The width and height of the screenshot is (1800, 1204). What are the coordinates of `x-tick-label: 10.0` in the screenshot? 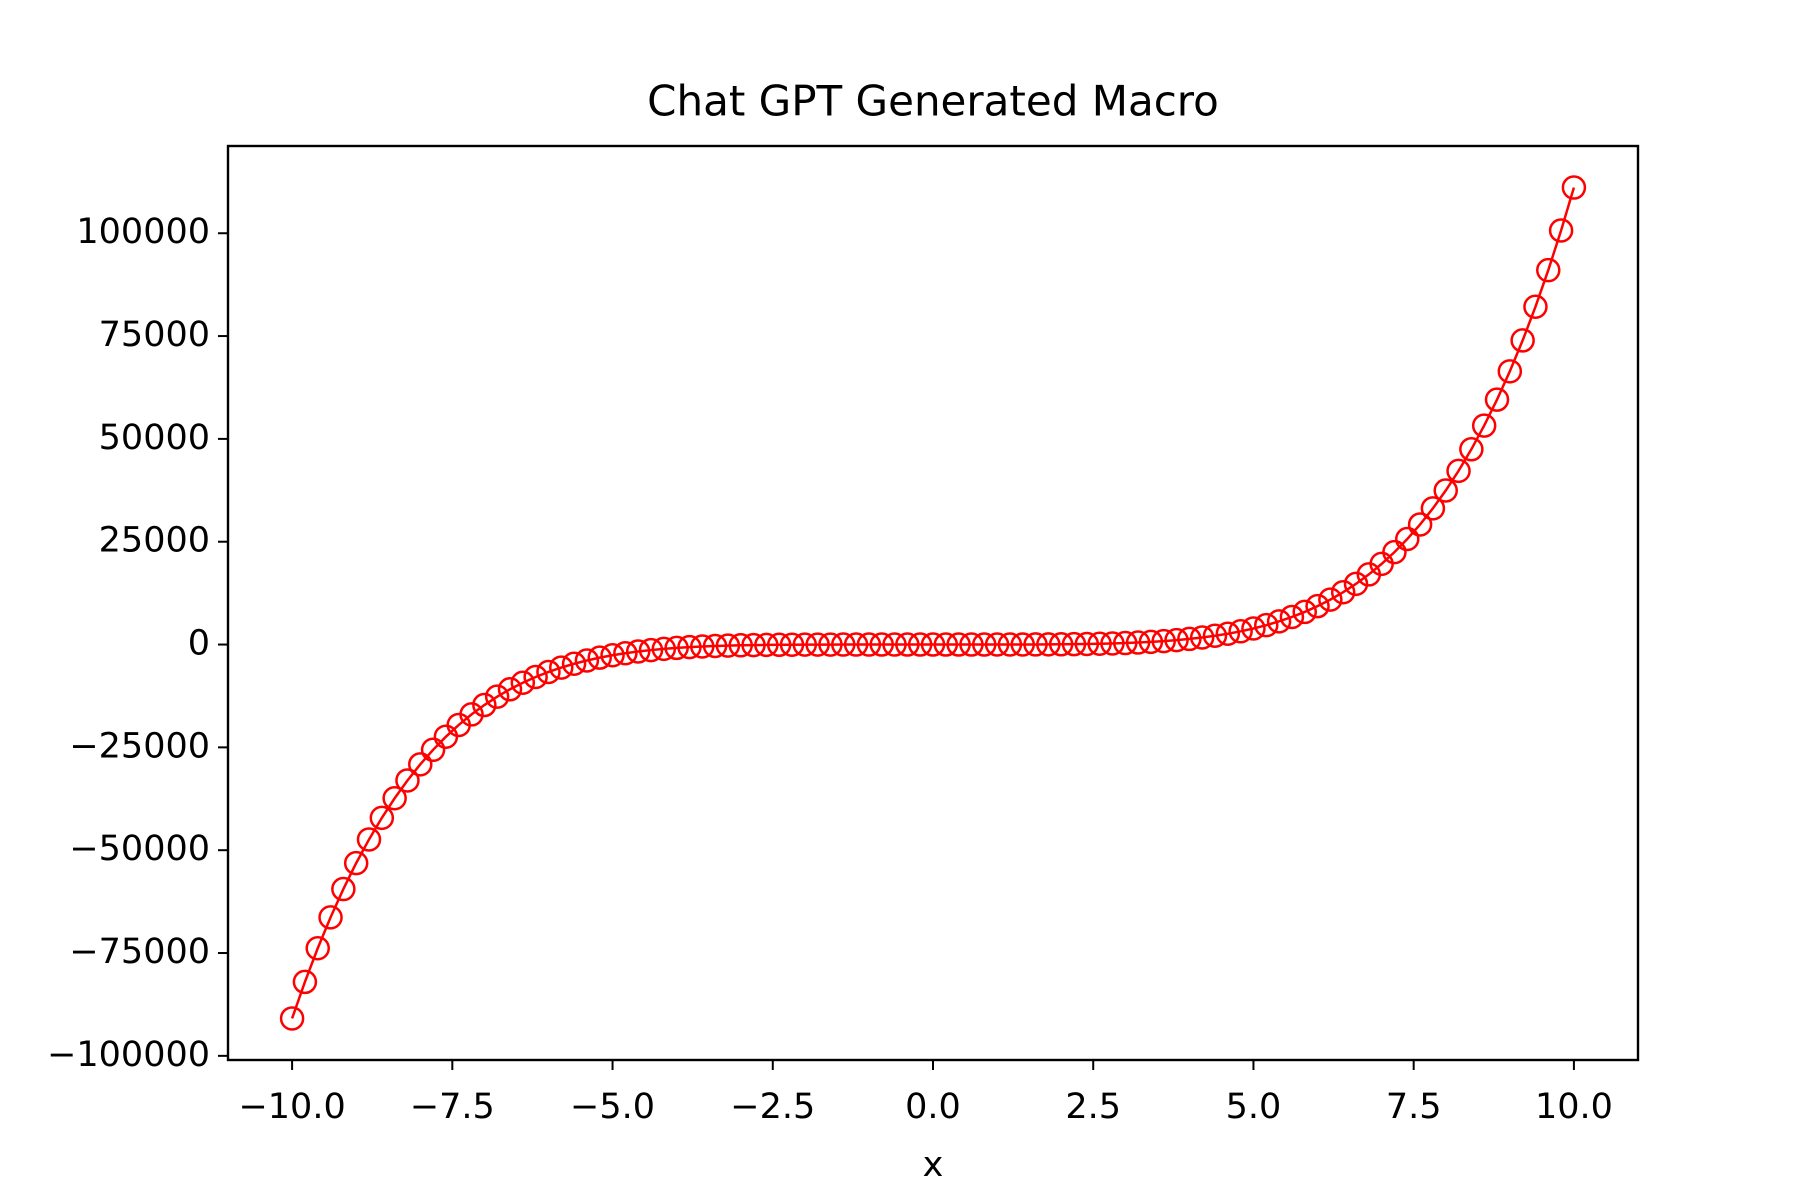 It's located at (1574, 1107).